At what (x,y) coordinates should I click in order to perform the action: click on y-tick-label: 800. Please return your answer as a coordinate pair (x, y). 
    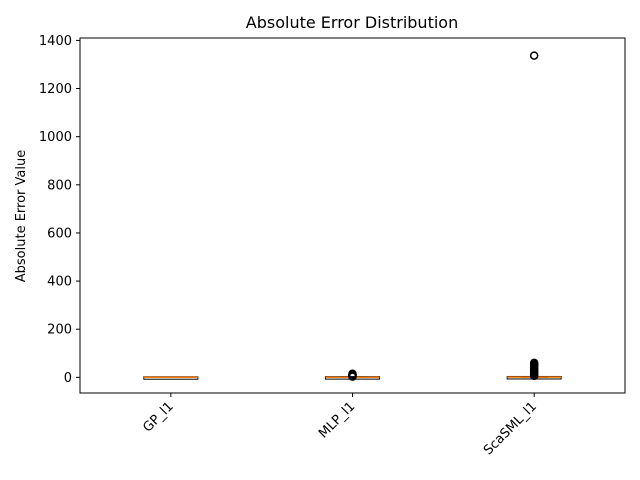
    Looking at the image, I should click on (59, 185).